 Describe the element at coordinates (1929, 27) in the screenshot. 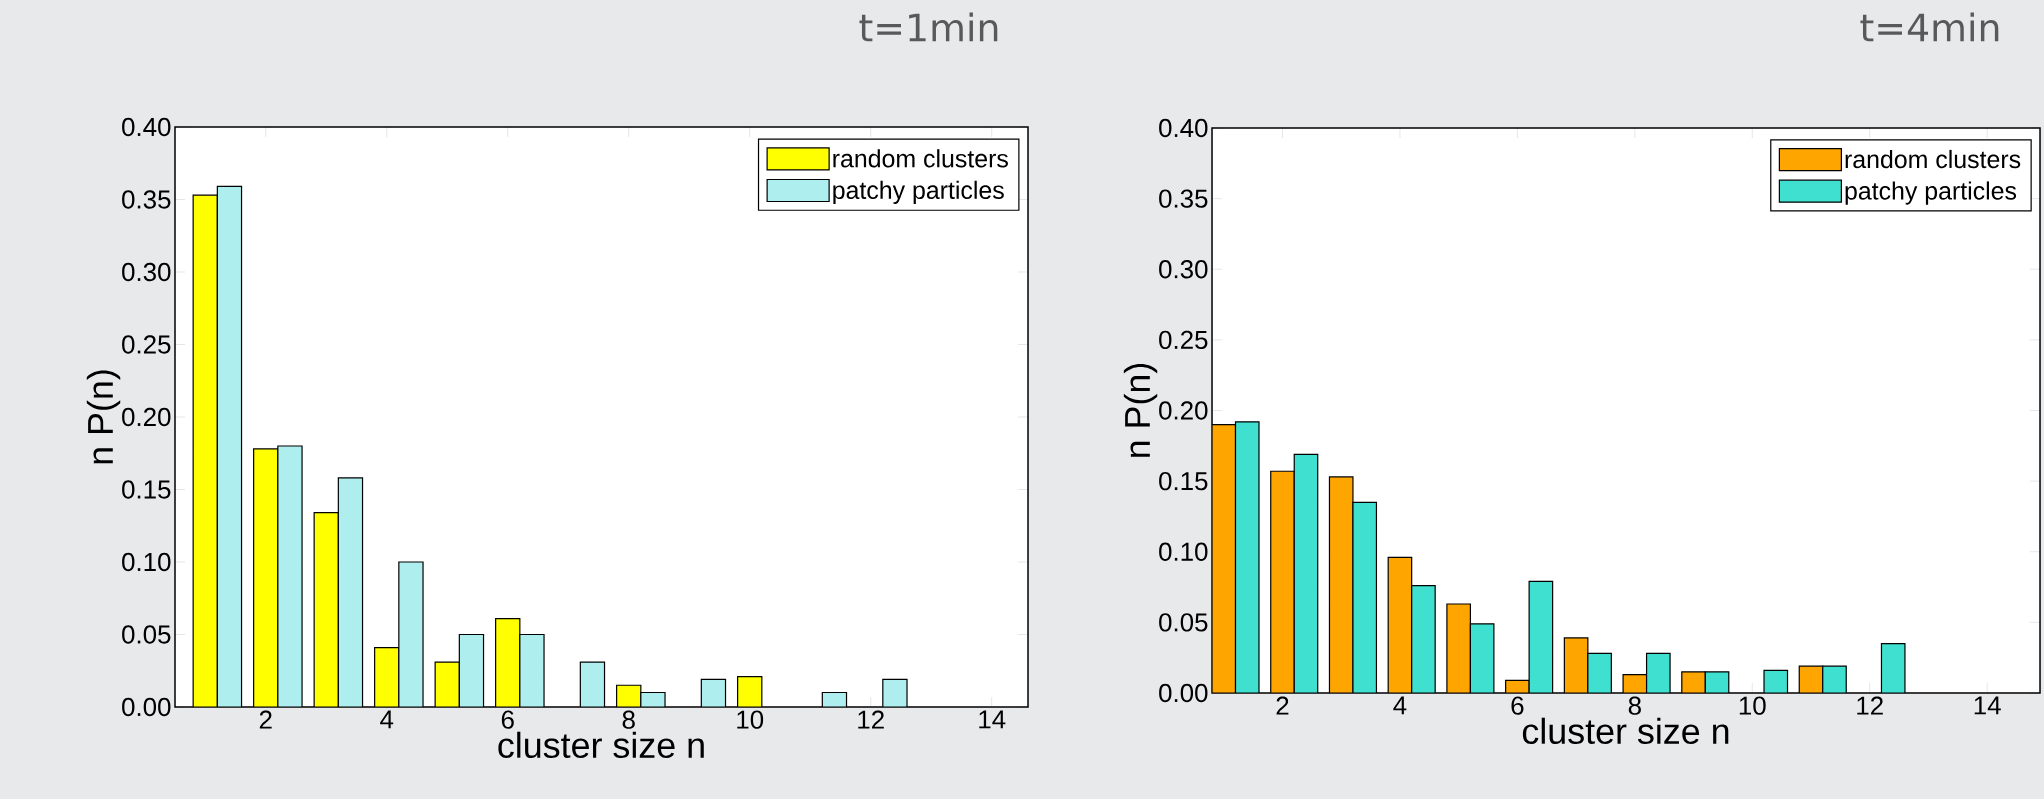

I see `chart-title: t=4min` at that location.